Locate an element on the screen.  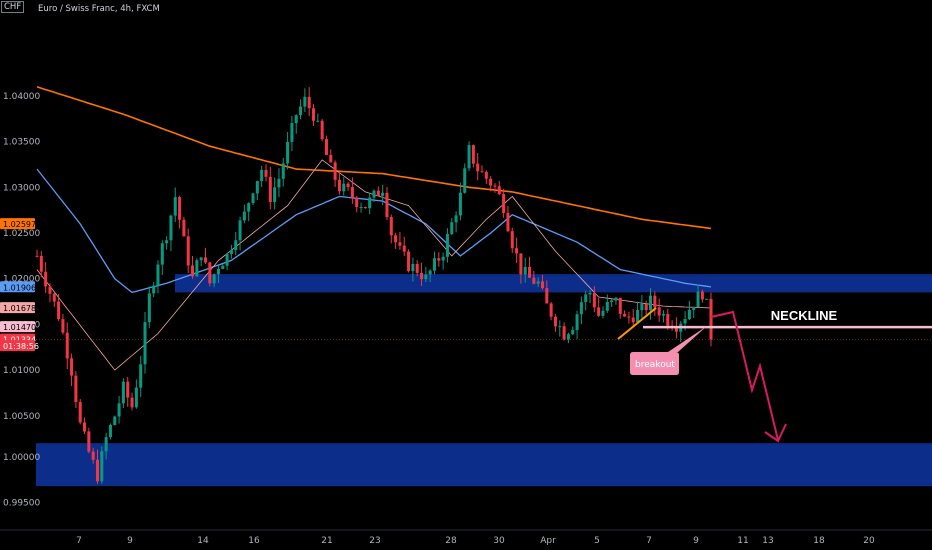
price-tag-label: 1.01678 is located at coordinates (19, 308).